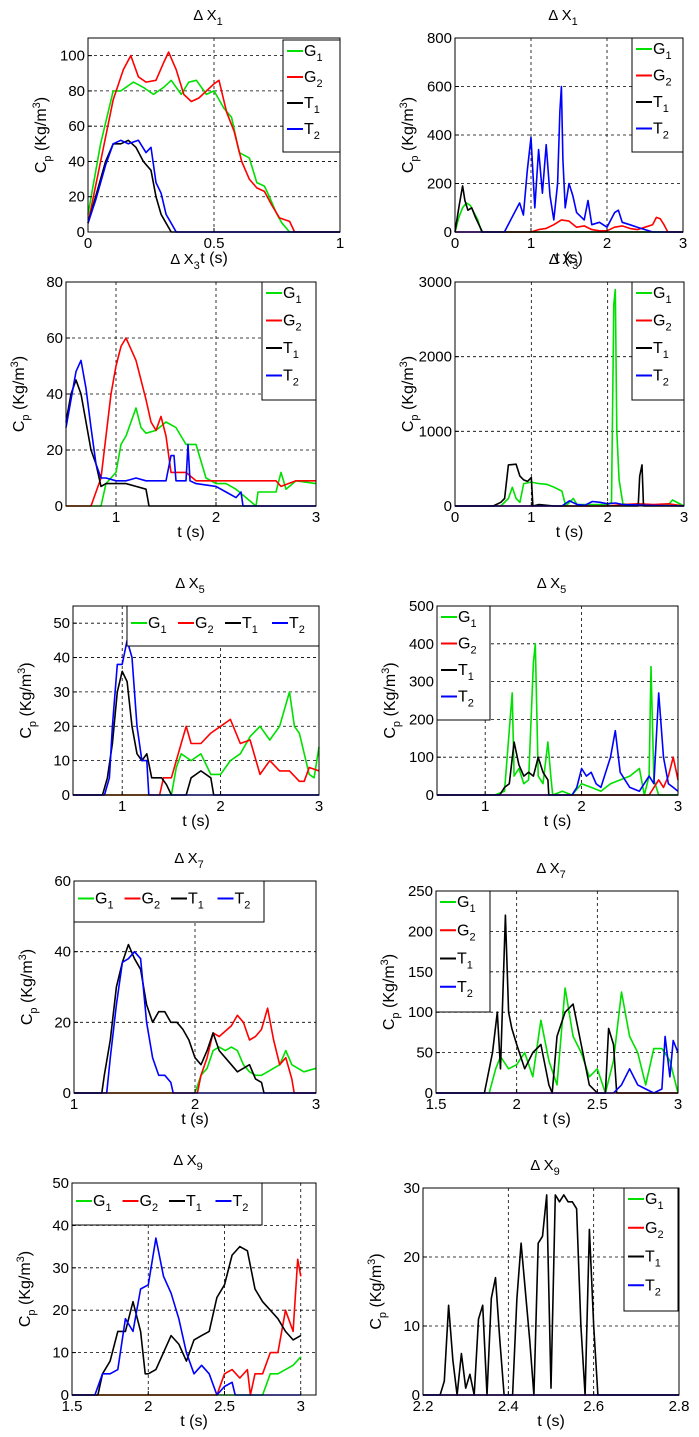 The height and width of the screenshot is (1437, 699). What do you see at coordinates (214, 243) in the screenshot?
I see `x-tick-label: 0.5` at bounding box center [214, 243].